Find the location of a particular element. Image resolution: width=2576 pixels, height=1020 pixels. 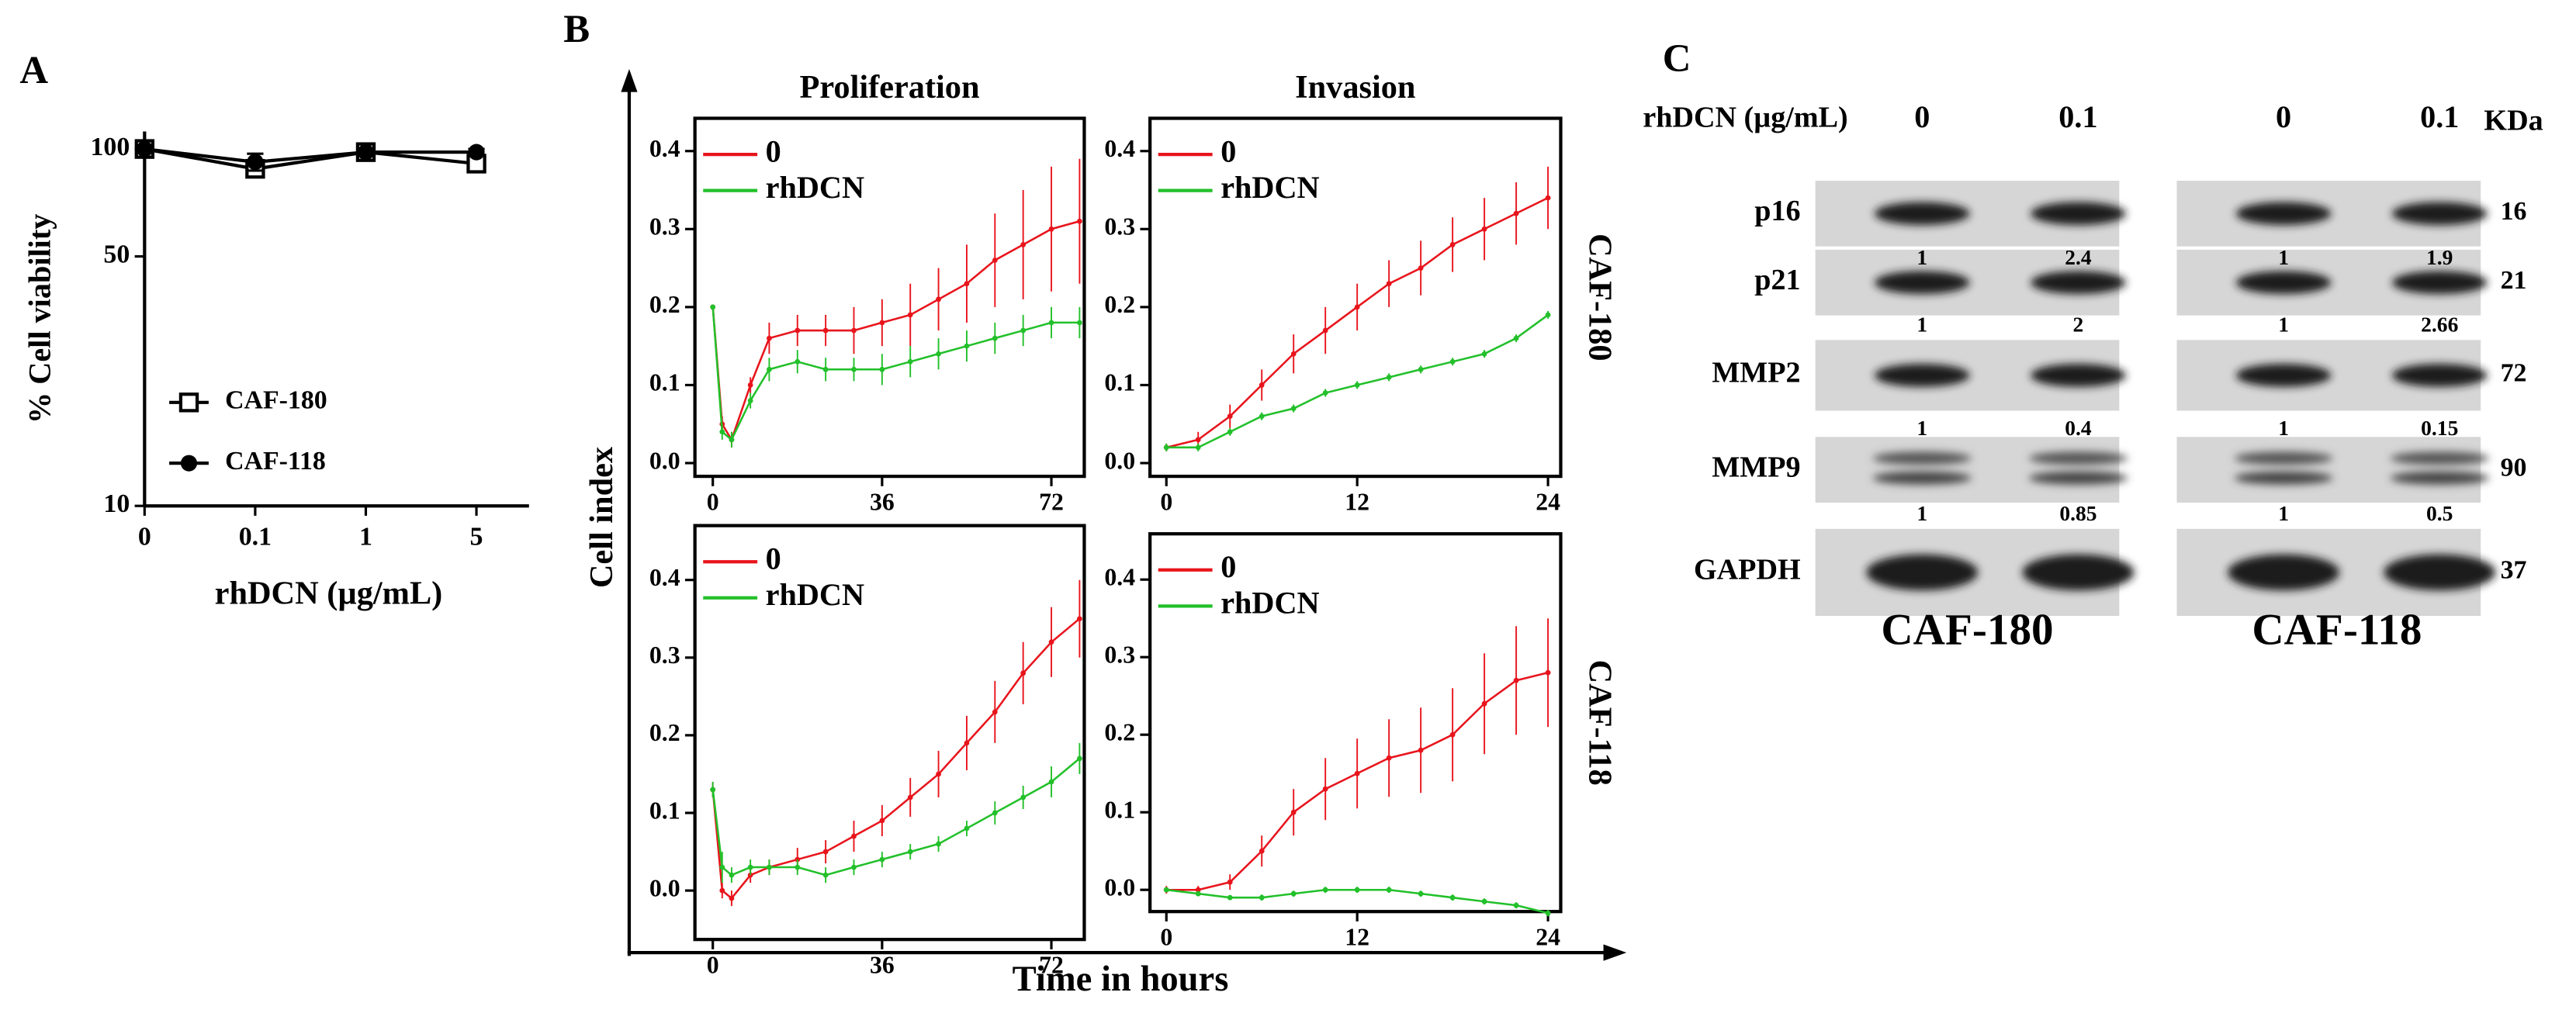

x-axis-label: Time in hours is located at coordinates (1121, 979).